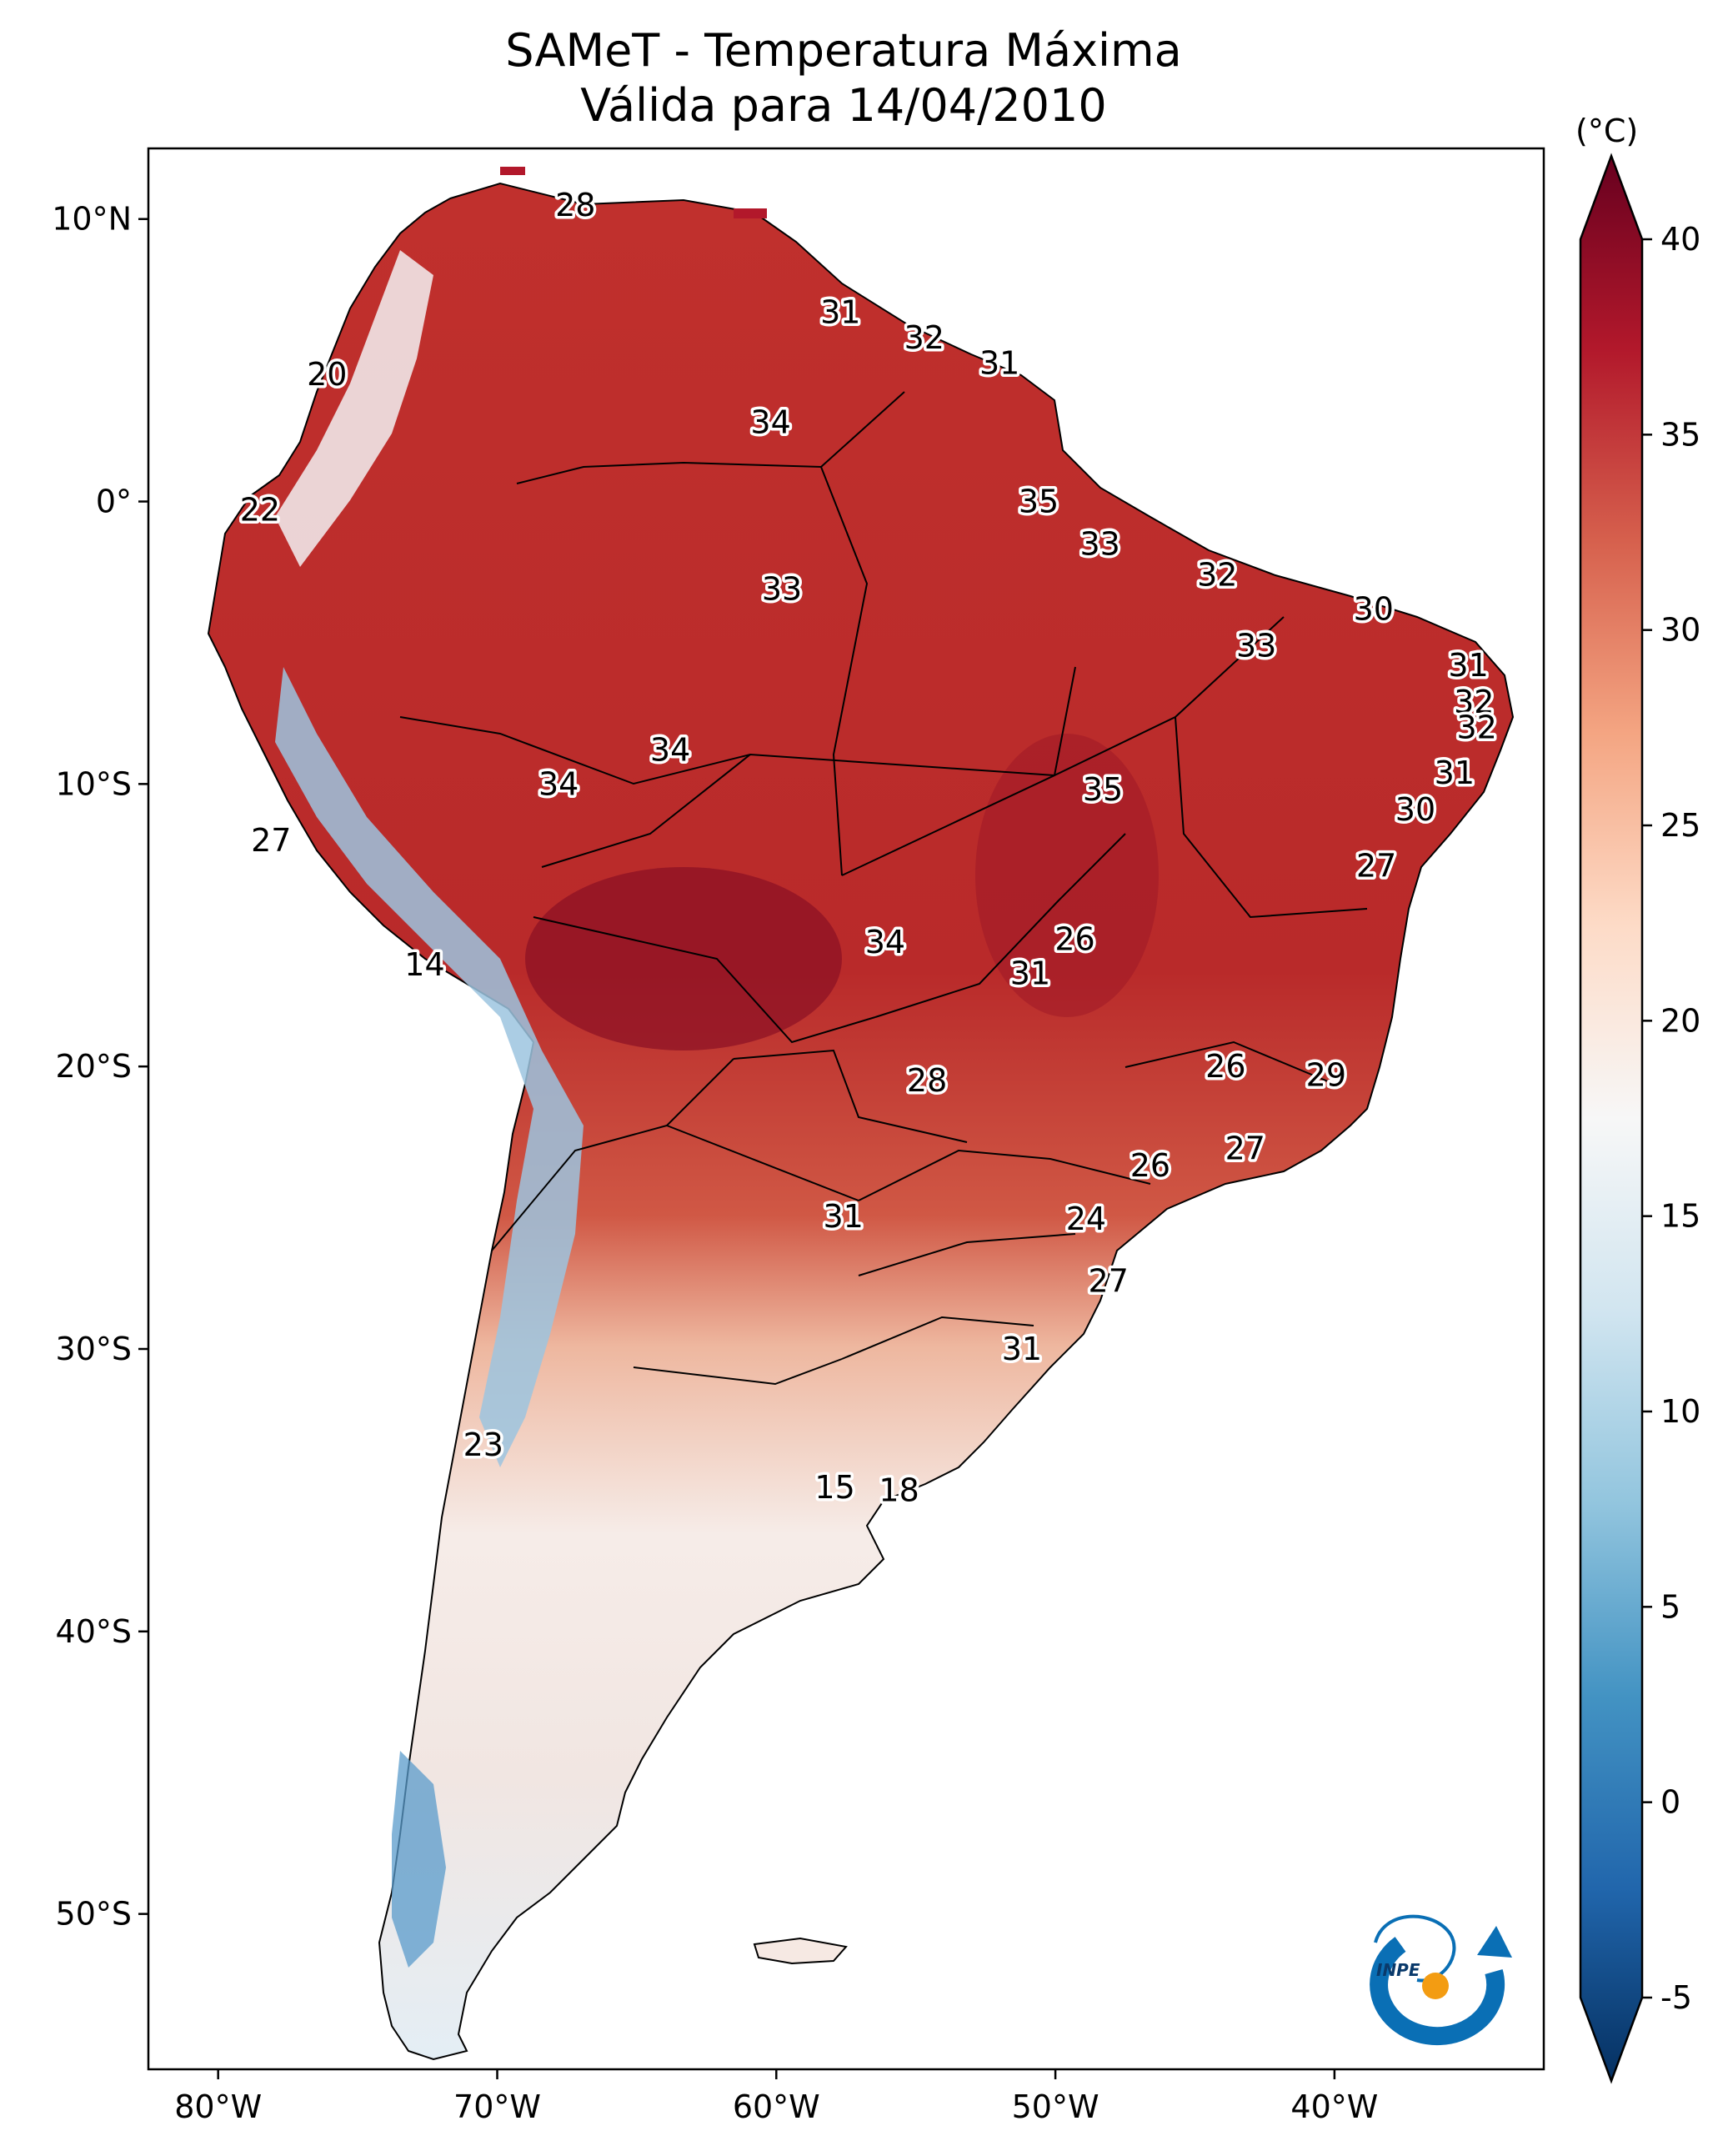 The height and width of the screenshot is (2156, 1723). I want to click on colorbar-tick-label: 20, so click(1680, 1021).